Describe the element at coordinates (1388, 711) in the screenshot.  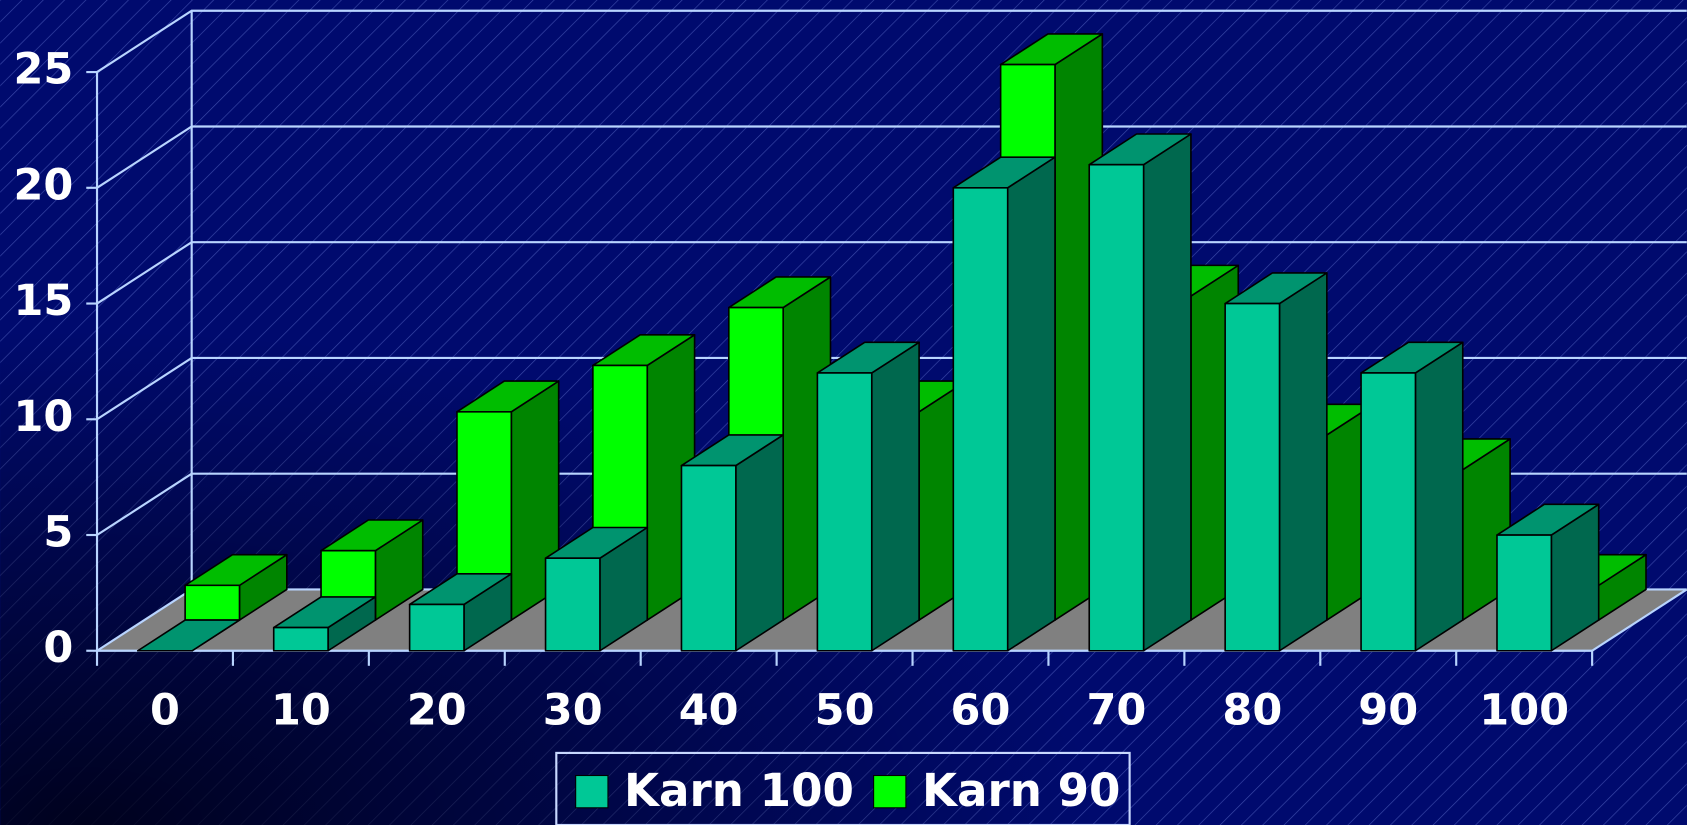
I see `x-tick-label: 90` at that location.